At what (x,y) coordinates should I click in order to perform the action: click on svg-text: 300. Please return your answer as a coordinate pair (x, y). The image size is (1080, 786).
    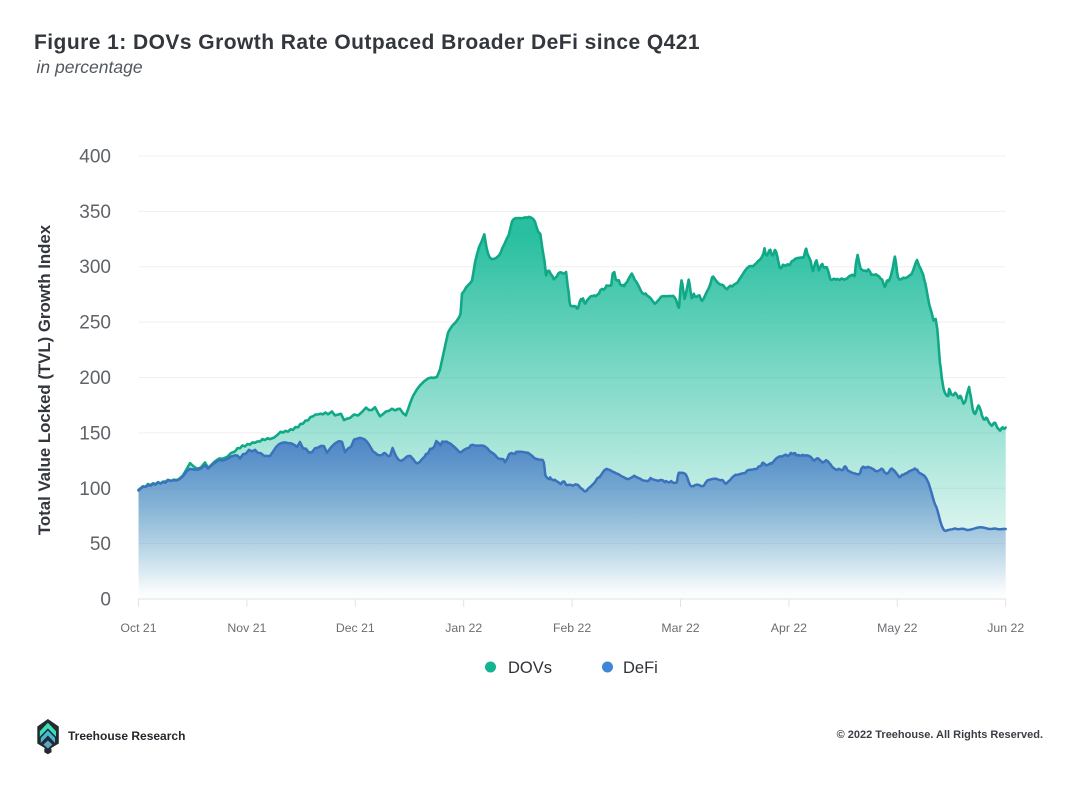
    Looking at the image, I should click on (95, 267).